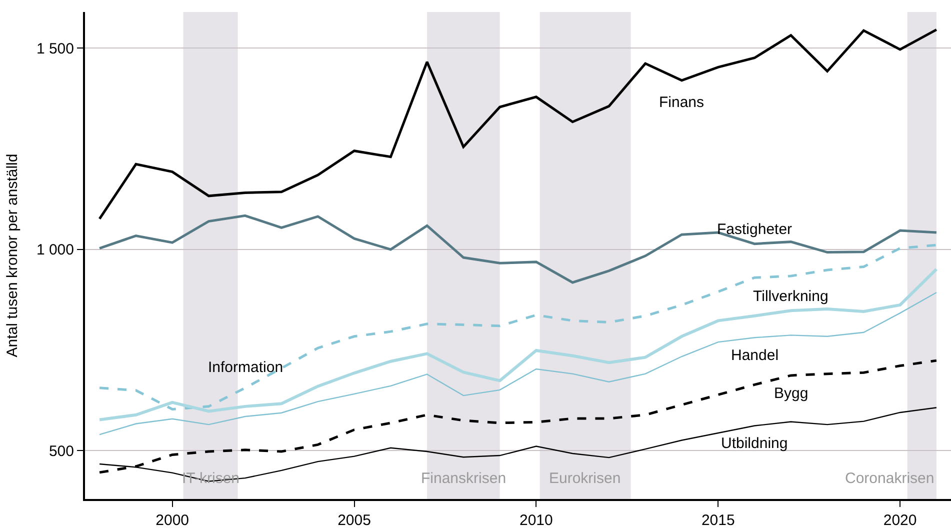 This screenshot has height=530, width=951. I want to click on line-series, so click(518, 249).